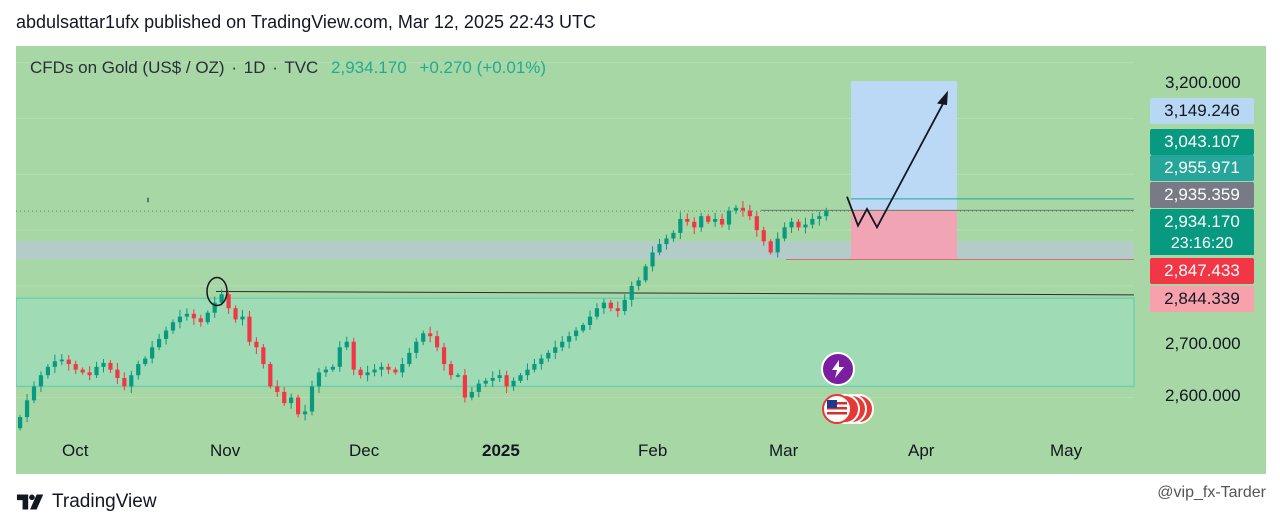 Image resolution: width=1280 pixels, height=529 pixels. Describe the element at coordinates (483, 67) in the screenshot. I see `price-change: +0.270 (+0.01%)` at that location.